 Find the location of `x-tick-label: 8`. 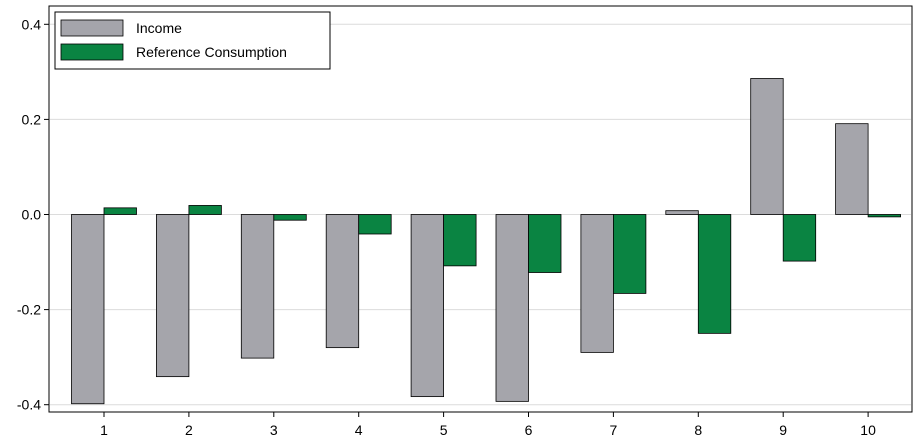

x-tick-label: 8 is located at coordinates (698, 430).